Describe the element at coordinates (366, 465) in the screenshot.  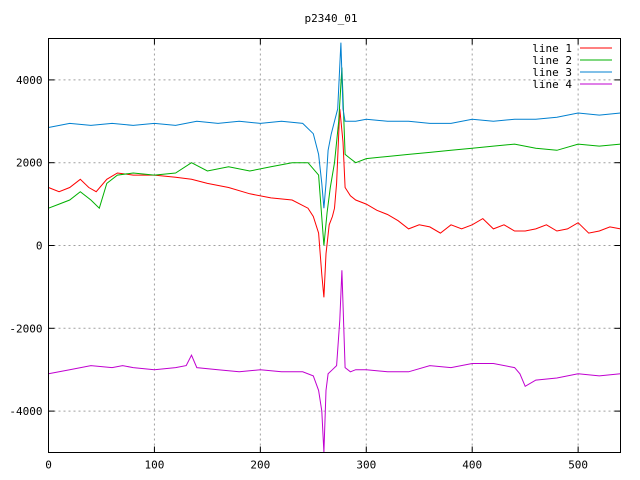
I see `x-tick-label: 300` at that location.